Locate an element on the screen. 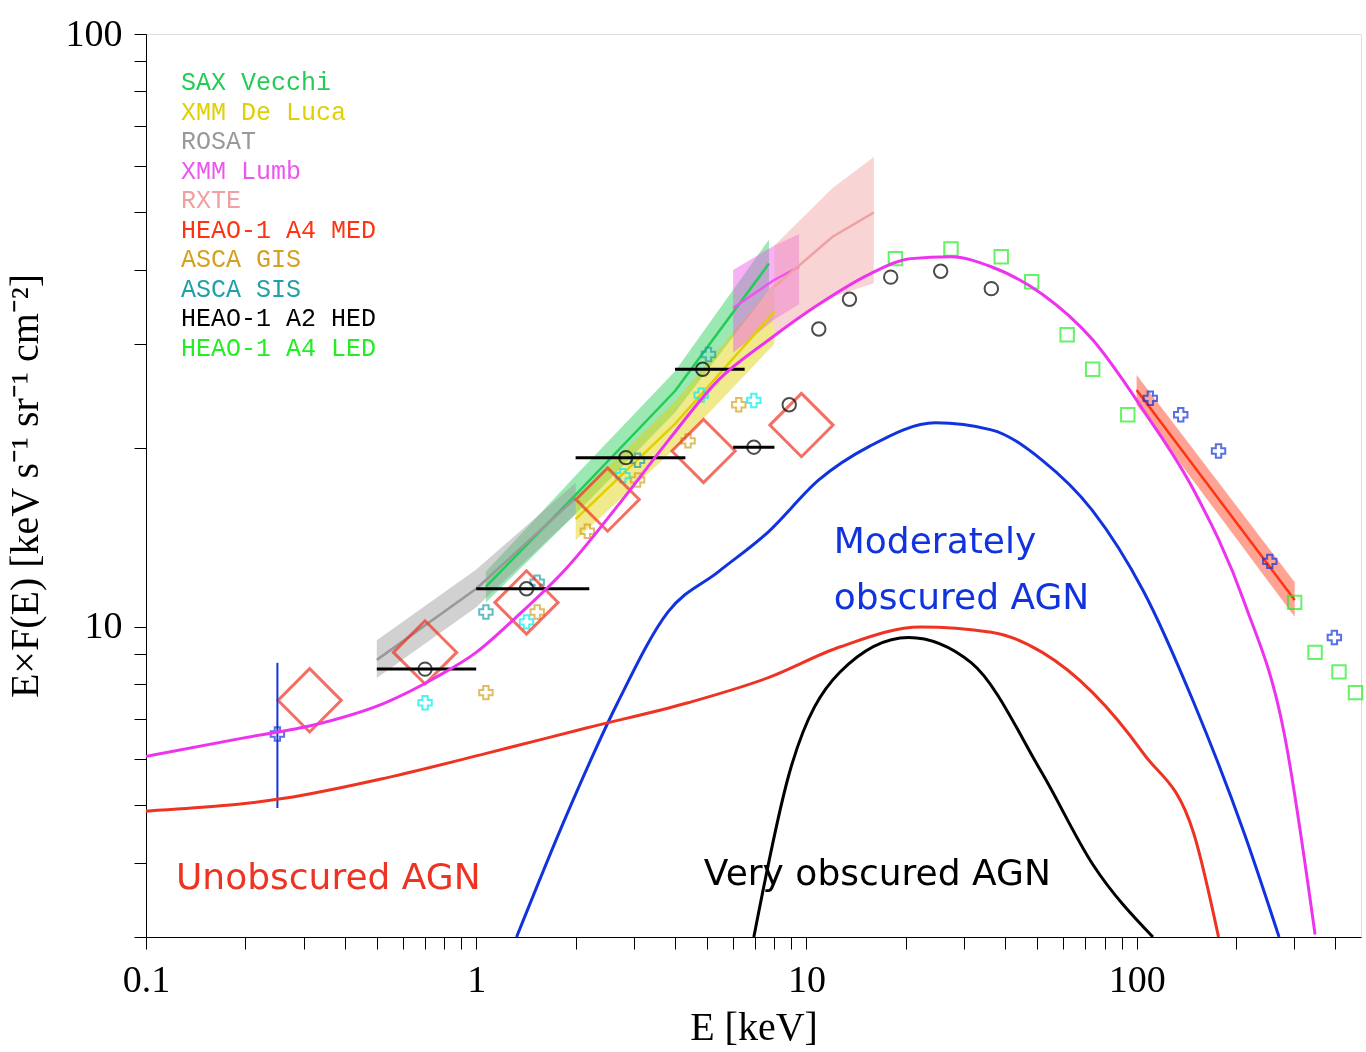 The image size is (1366, 1052). text: HEAO-1 A4 MED is located at coordinates (279, 231).